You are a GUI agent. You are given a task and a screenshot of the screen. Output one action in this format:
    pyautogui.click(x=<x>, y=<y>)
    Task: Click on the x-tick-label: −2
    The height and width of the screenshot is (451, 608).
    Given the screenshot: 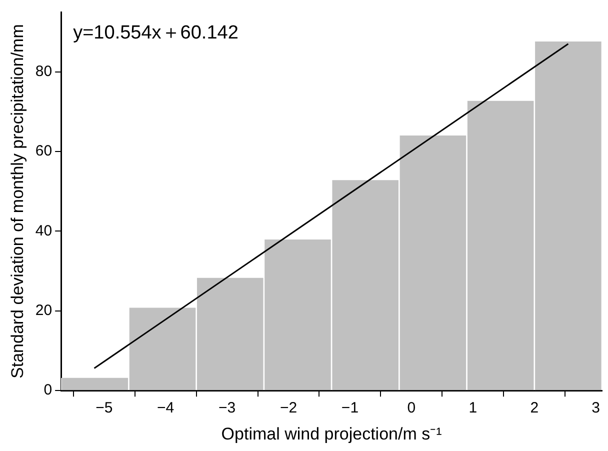 What is the action you would take?
    pyautogui.click(x=289, y=408)
    